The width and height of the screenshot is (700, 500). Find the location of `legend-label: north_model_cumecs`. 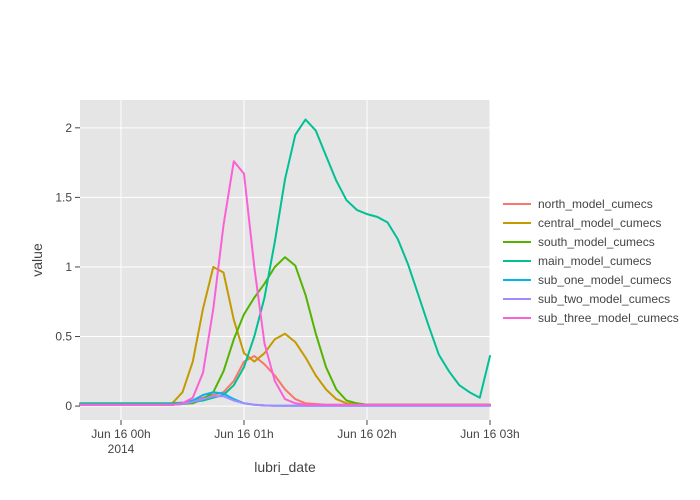

legend-label: north_model_cumecs is located at coordinates (595, 204).